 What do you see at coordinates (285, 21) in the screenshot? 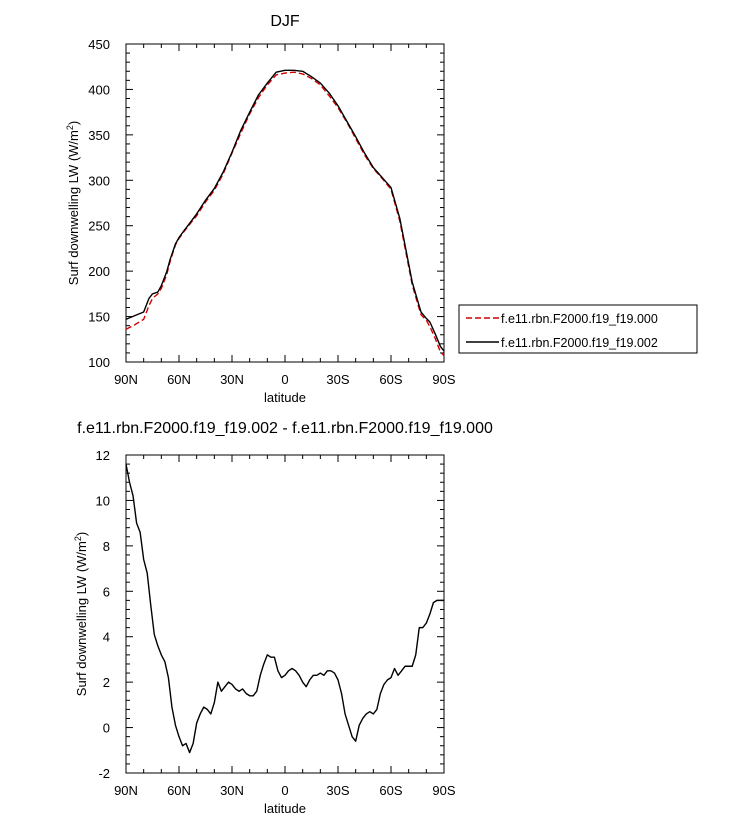
I see `chart-title: DJF` at bounding box center [285, 21].